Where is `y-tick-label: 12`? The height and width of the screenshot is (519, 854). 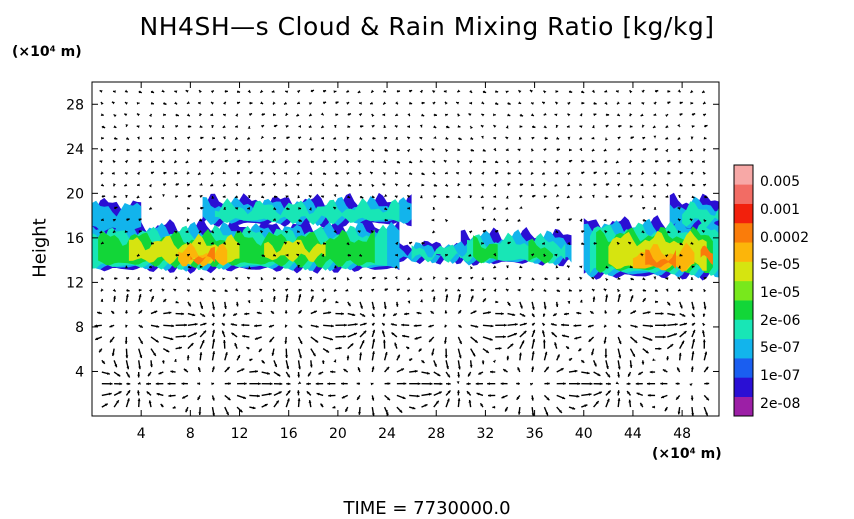 y-tick-label: 12 is located at coordinates (75, 283).